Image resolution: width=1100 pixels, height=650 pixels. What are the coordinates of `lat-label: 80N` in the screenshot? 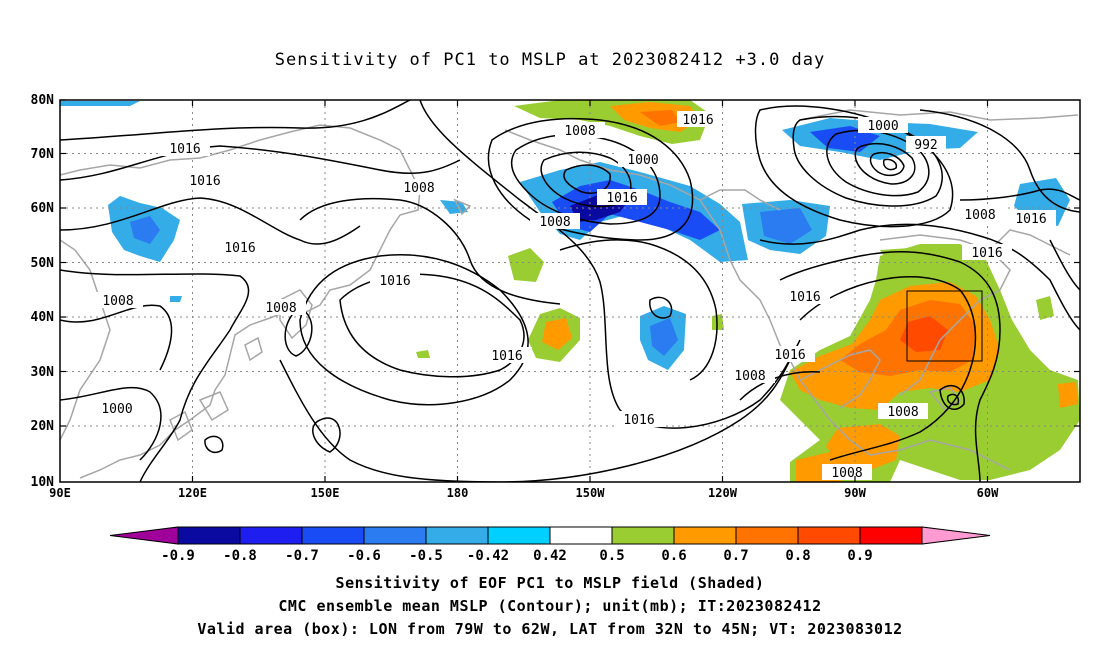 It's located at (43, 100).